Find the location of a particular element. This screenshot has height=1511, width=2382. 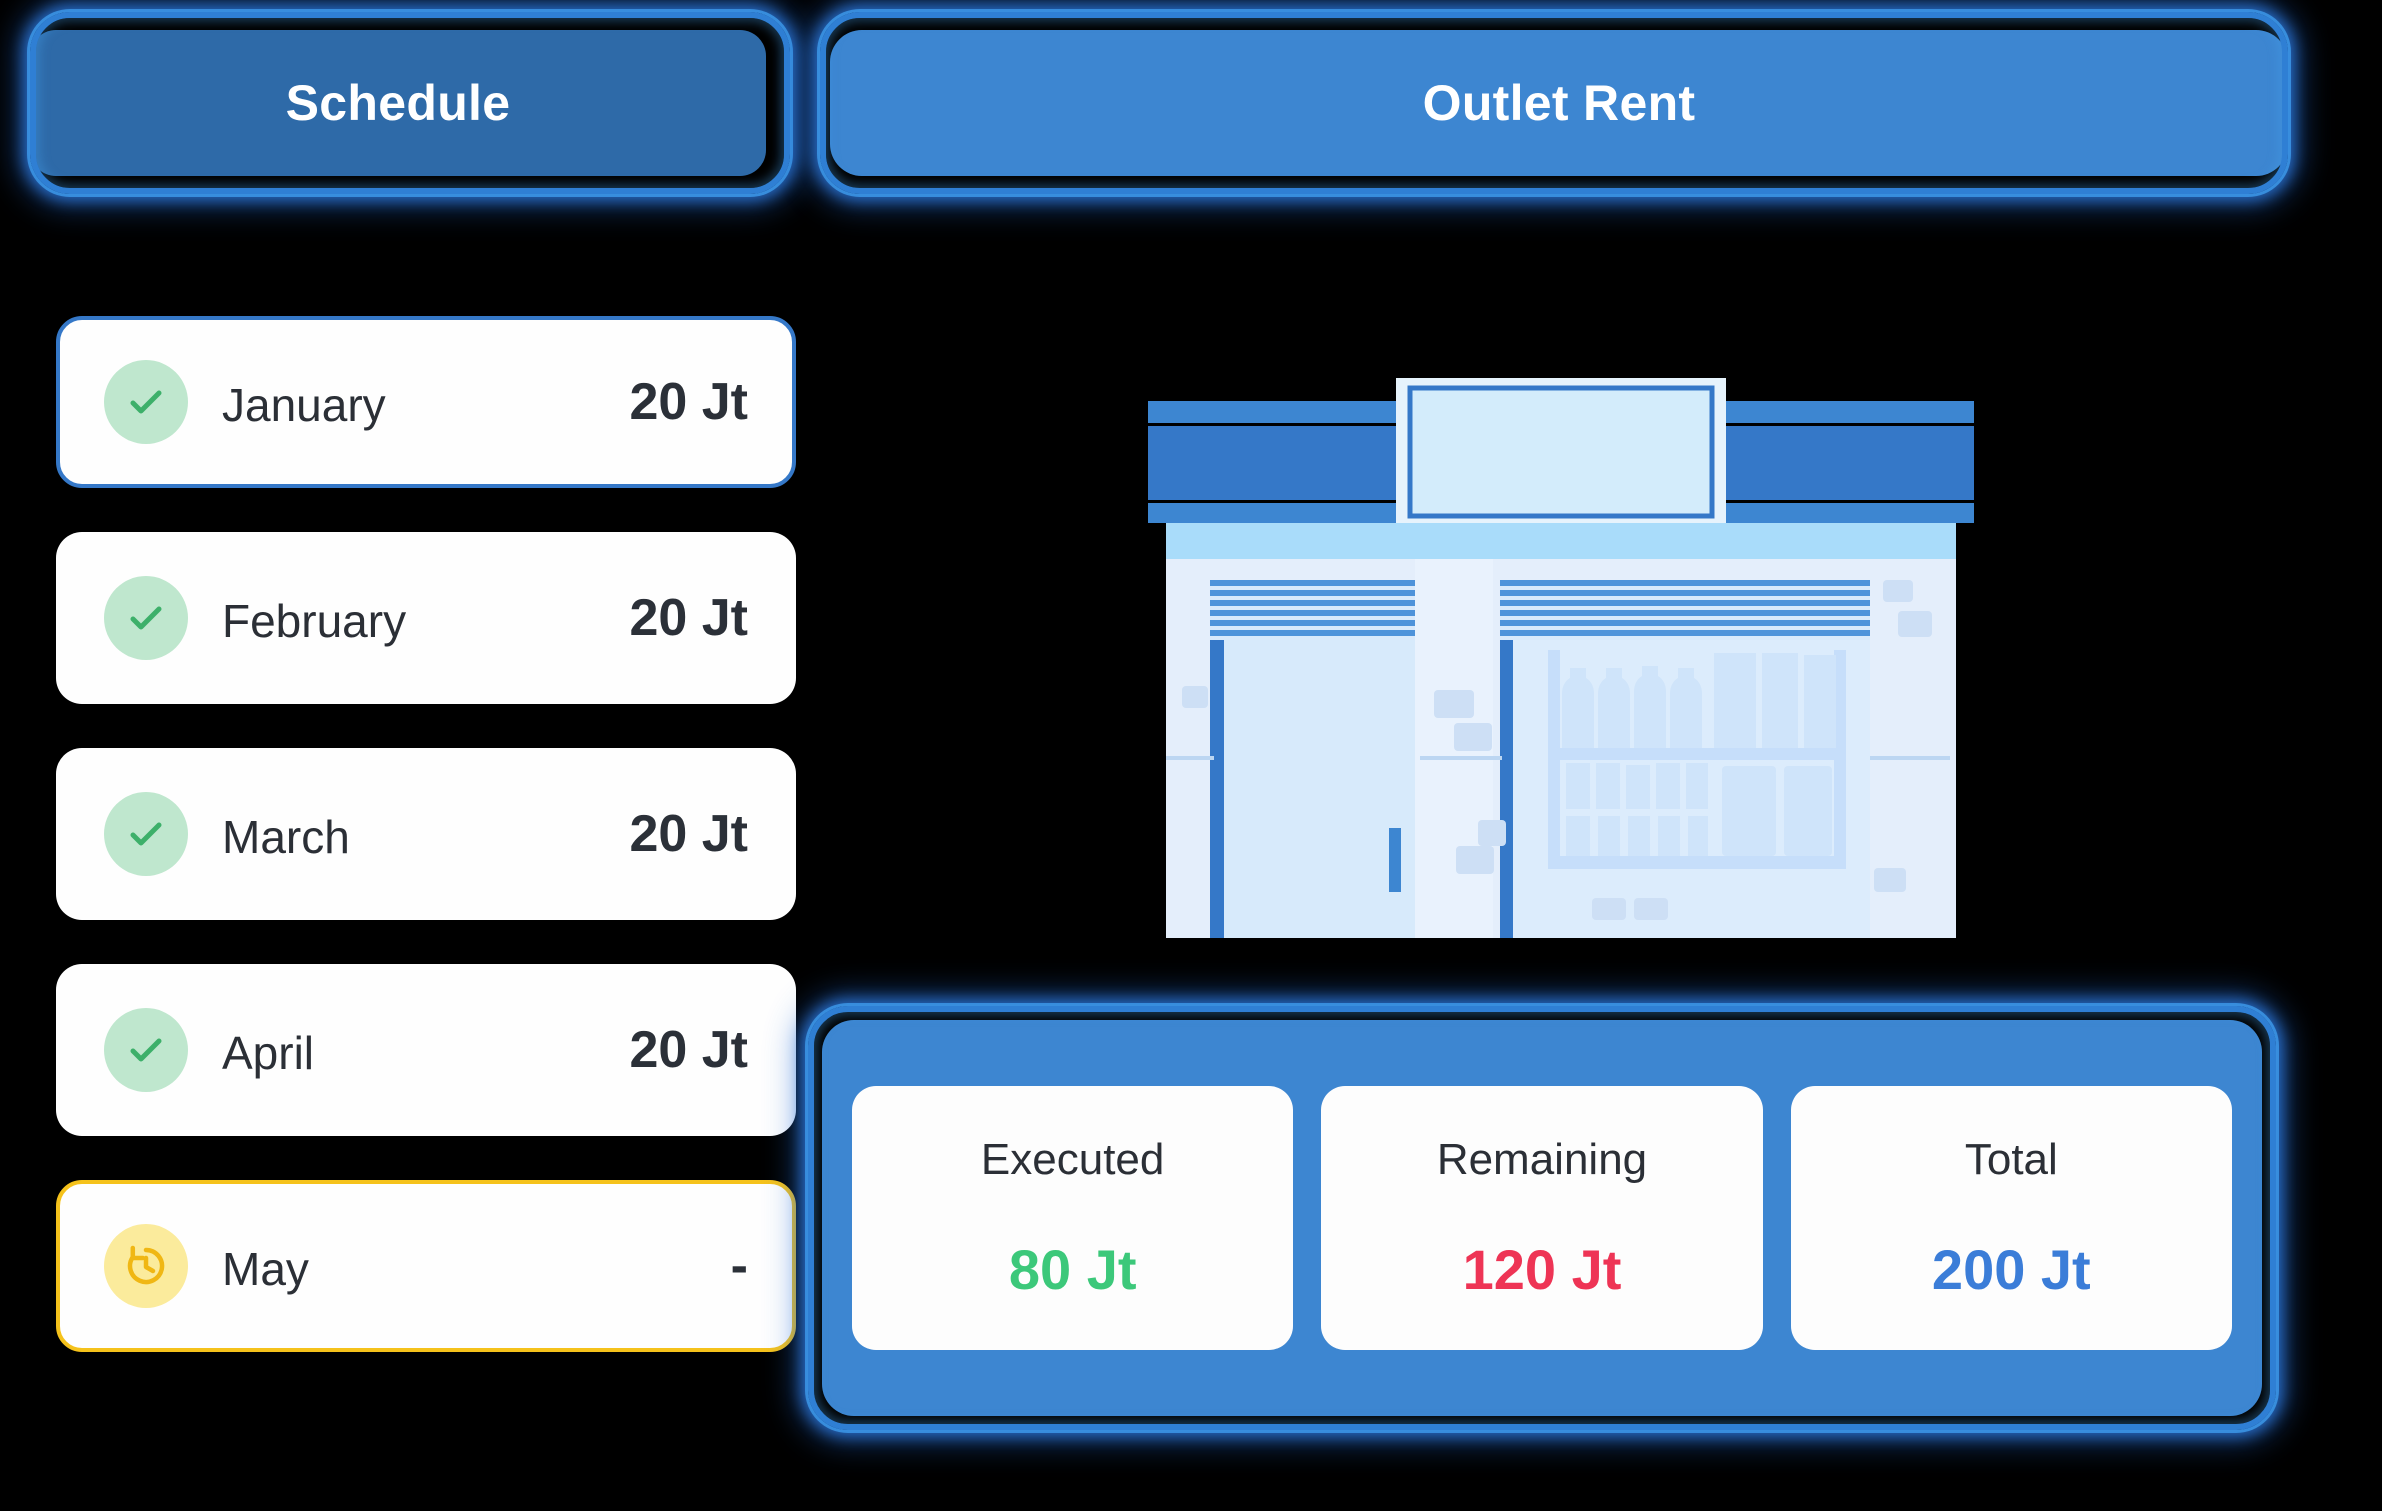

summary-card-label: Remaining is located at coordinates (1542, 1159).